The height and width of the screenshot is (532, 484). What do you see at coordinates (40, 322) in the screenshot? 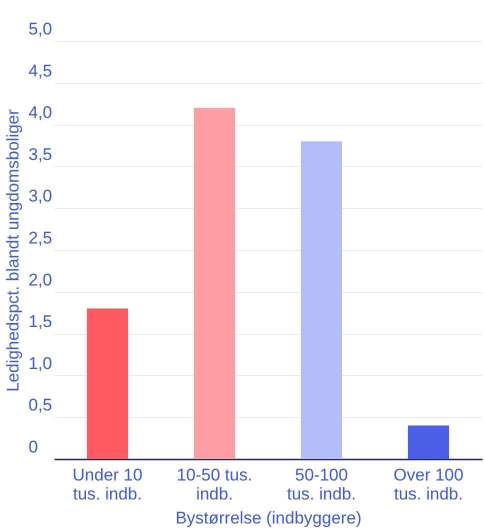
I see `y-tick-label: 1,5` at bounding box center [40, 322].